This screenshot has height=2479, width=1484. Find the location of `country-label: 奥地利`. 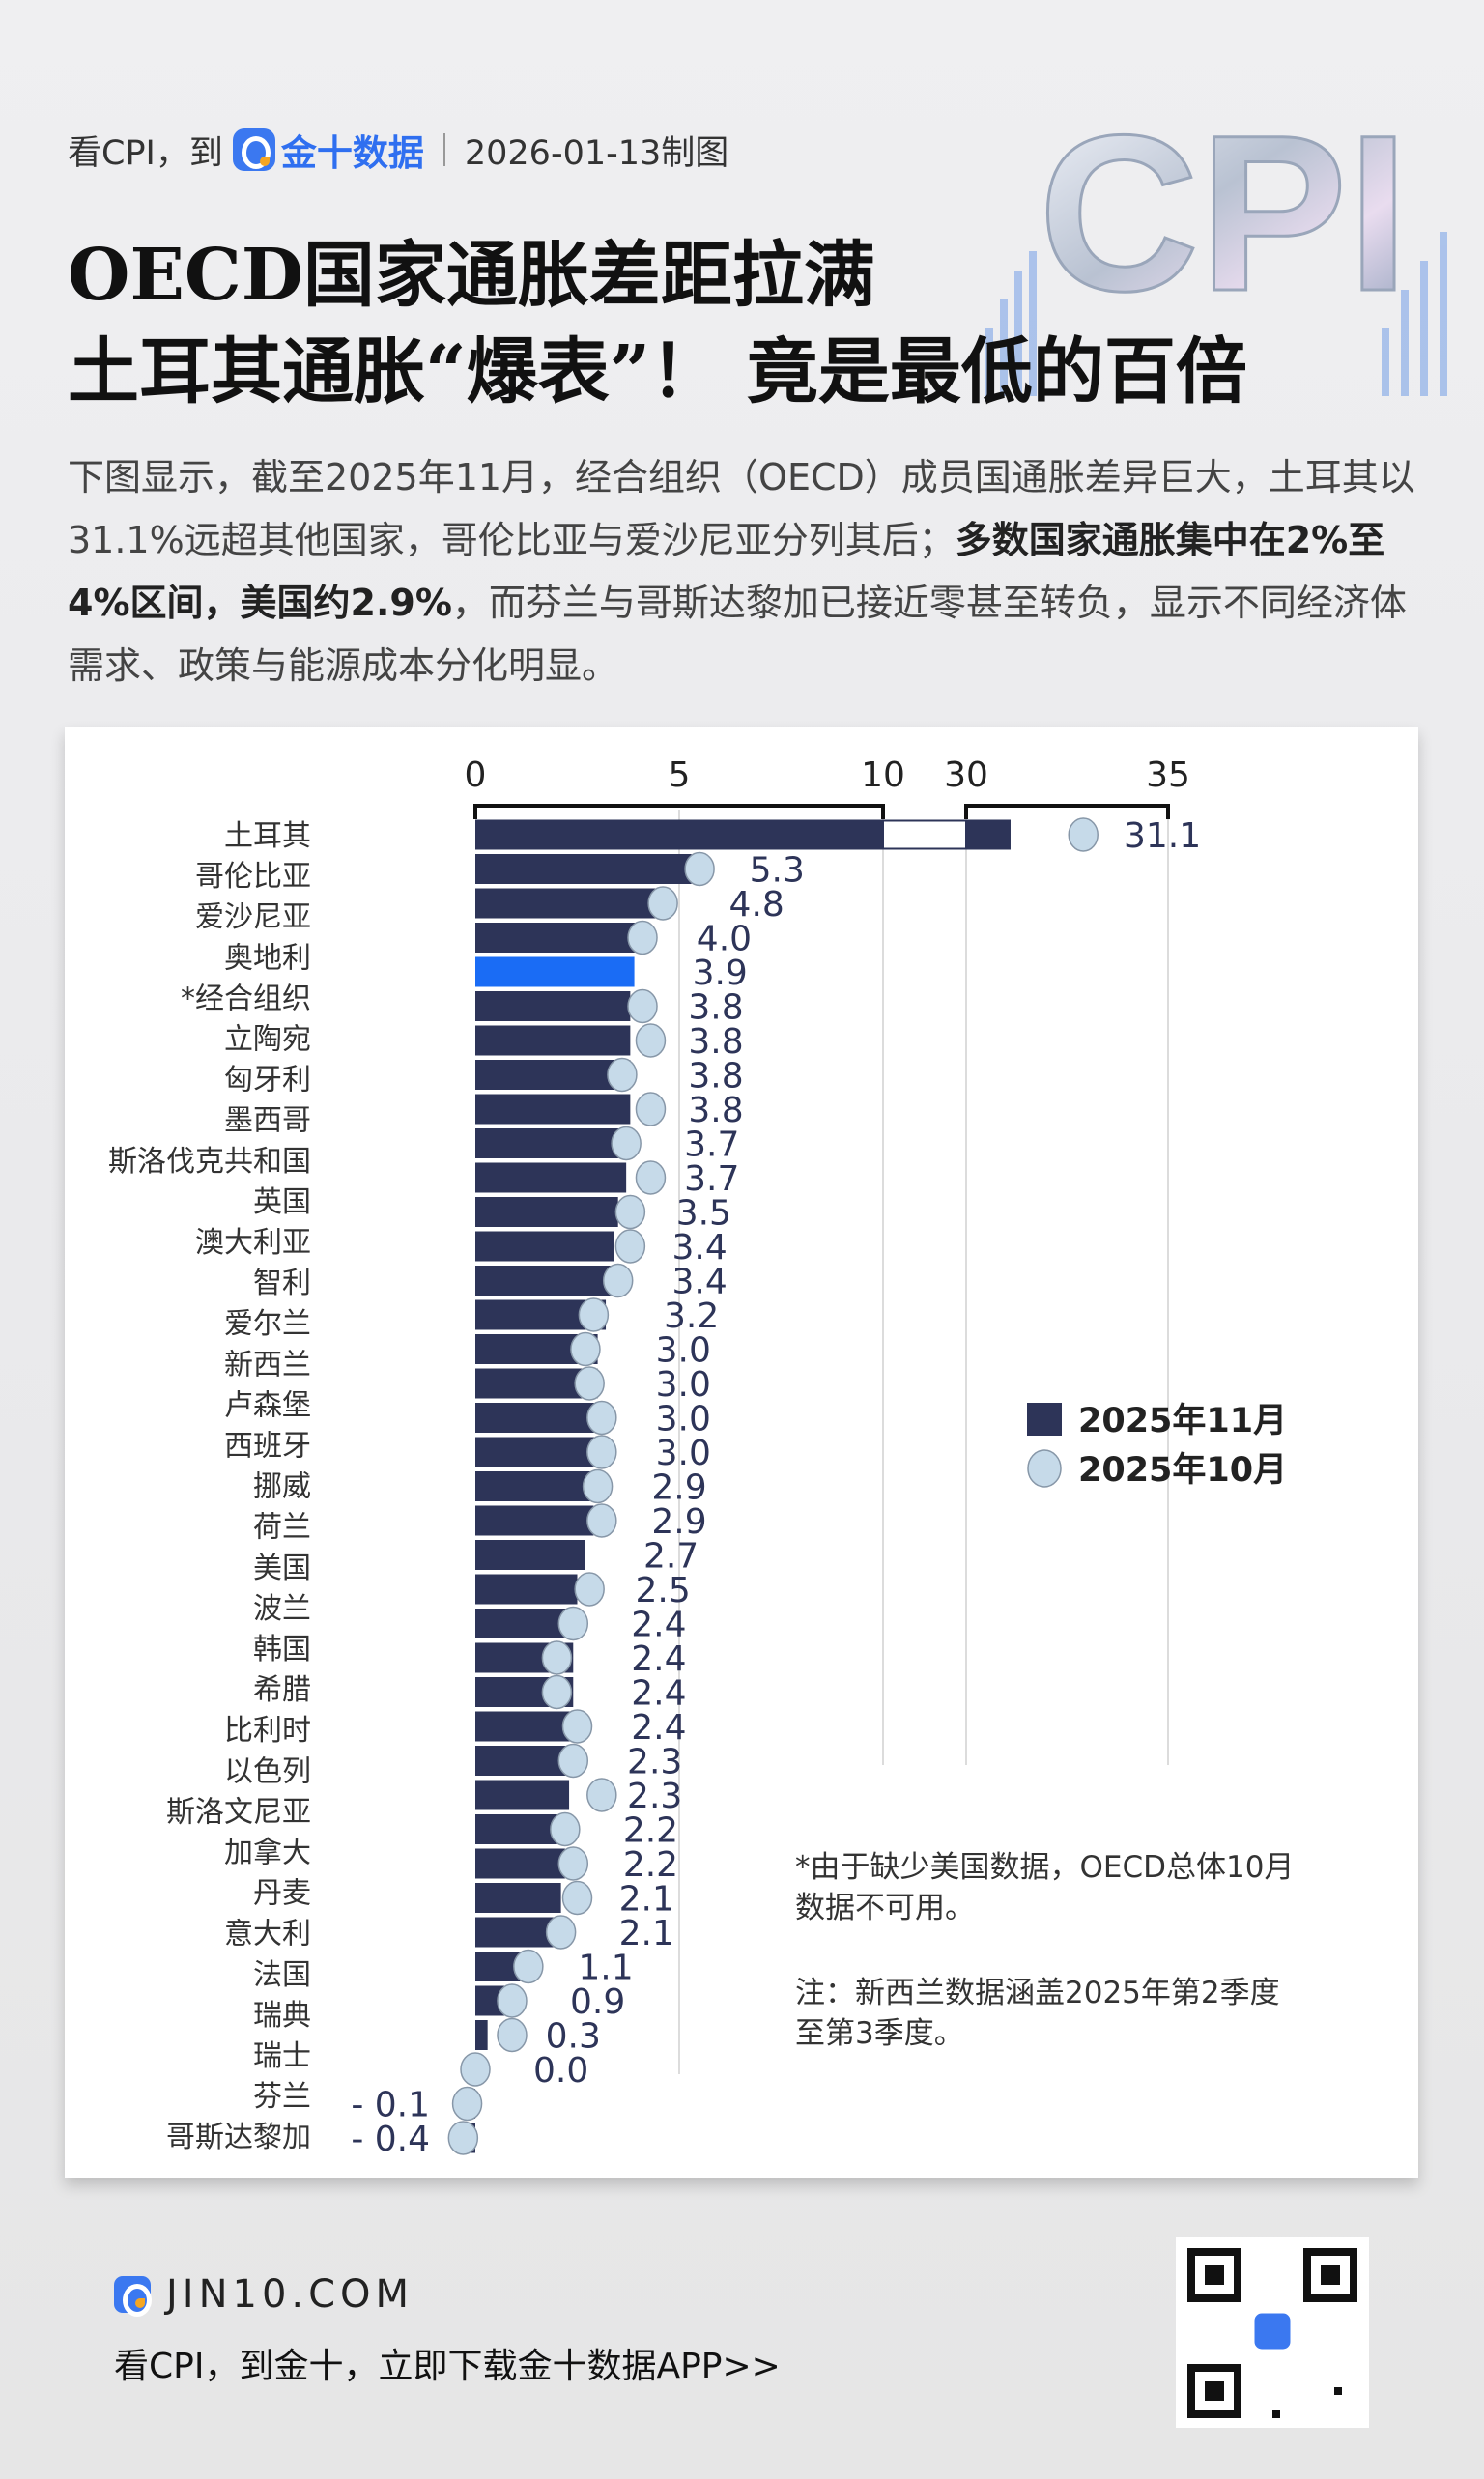

country-label: 奥地利 is located at coordinates (268, 958).